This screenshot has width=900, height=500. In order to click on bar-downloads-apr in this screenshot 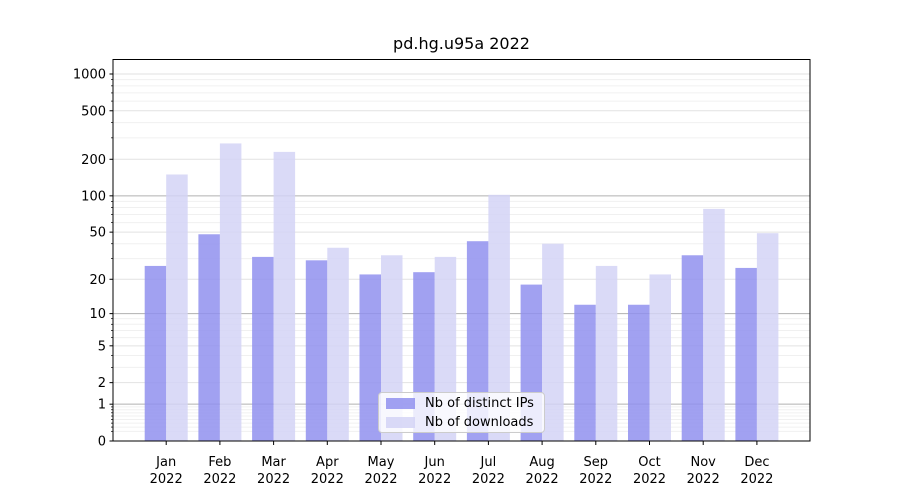, I will do `click(338, 344)`.